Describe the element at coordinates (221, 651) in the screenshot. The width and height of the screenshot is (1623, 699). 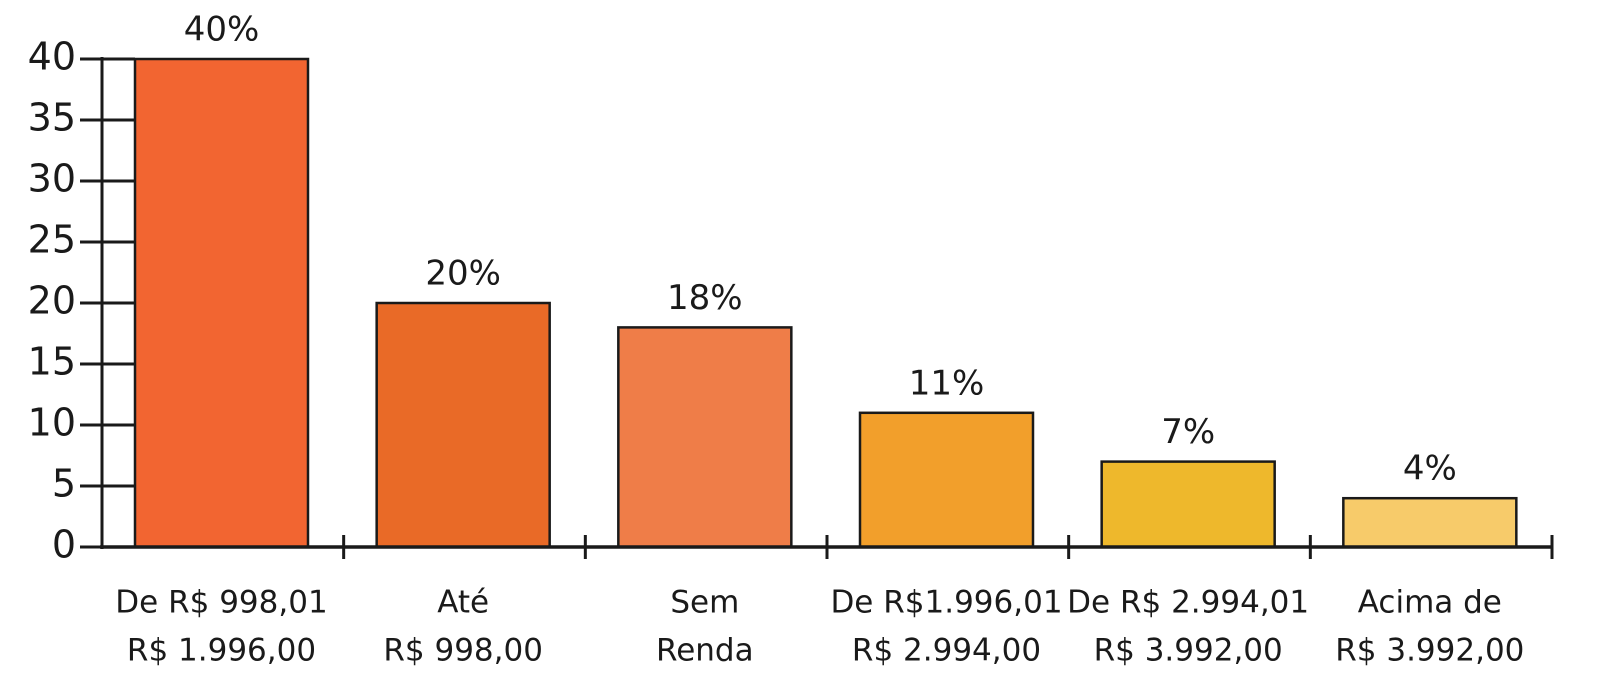
I see `x-tick-label: R$ 1.996,00` at that location.